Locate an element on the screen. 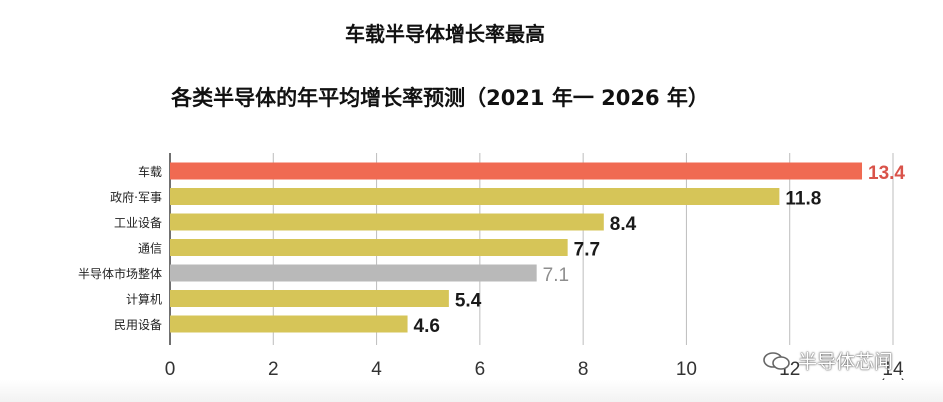  value-label: 4.6 is located at coordinates (427, 326).